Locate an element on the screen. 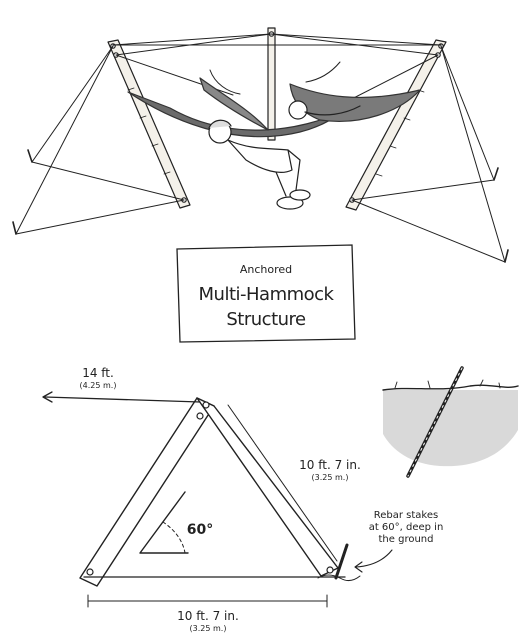 Image resolution: width=525 pixels, height=640 pixels. right-frame-poles is located at coordinates (396, 125).